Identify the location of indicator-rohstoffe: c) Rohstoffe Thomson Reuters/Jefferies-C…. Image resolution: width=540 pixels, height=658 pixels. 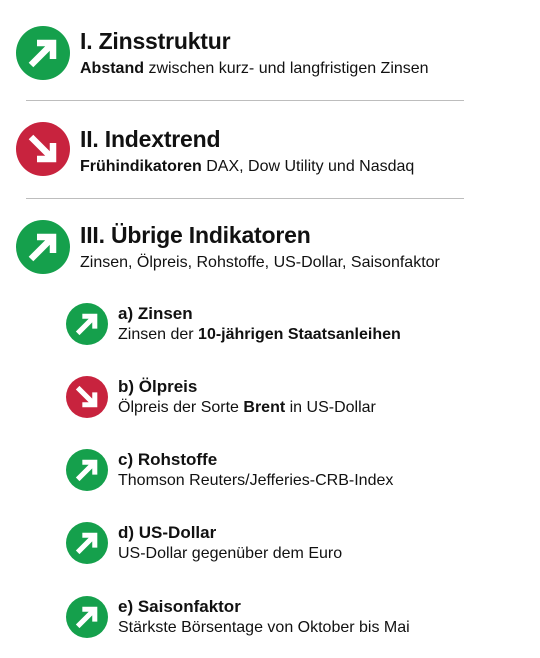
(229, 470).